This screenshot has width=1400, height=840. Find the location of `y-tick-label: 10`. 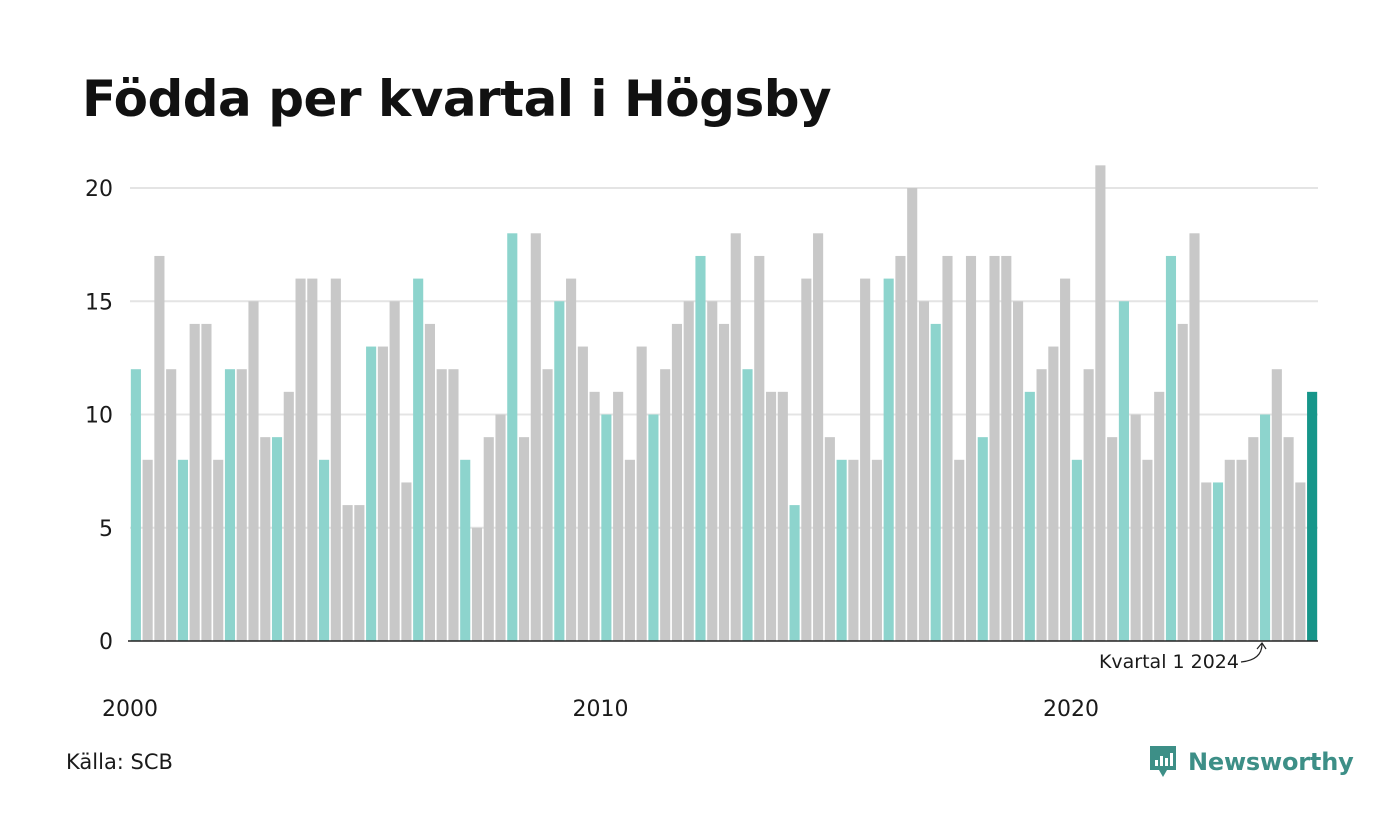

y-tick-label: 10 is located at coordinates (99, 416).